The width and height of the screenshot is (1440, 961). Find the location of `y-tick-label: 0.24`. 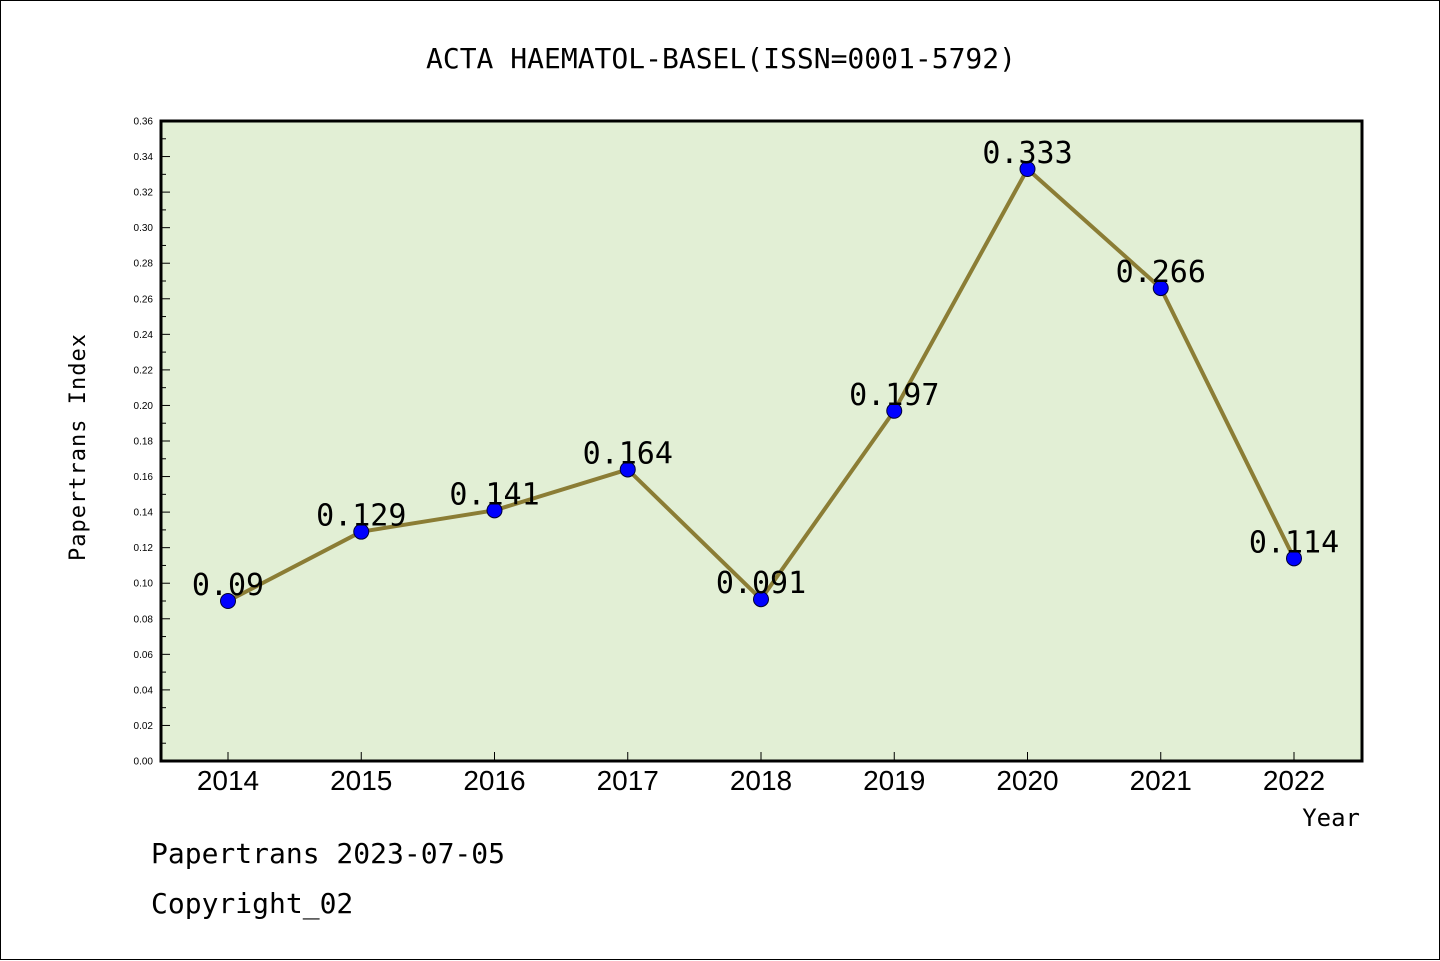

y-tick-label: 0.24 is located at coordinates (144, 335).